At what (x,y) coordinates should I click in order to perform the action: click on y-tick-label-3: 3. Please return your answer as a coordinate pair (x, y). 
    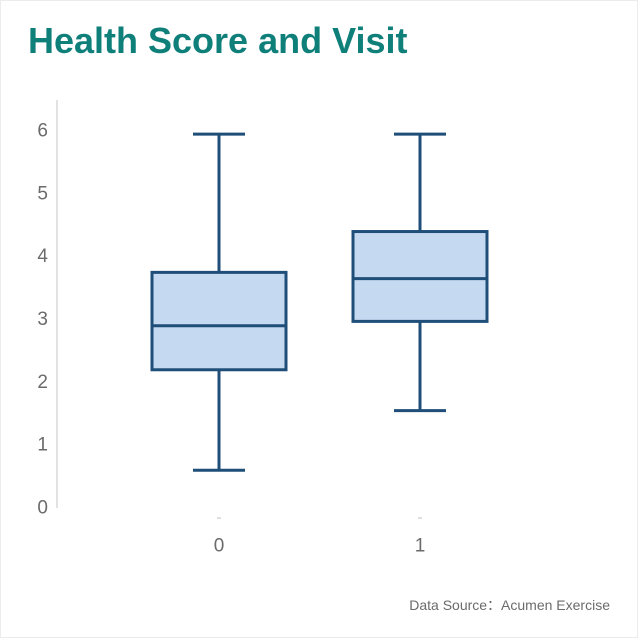
    Looking at the image, I should click on (42, 319).